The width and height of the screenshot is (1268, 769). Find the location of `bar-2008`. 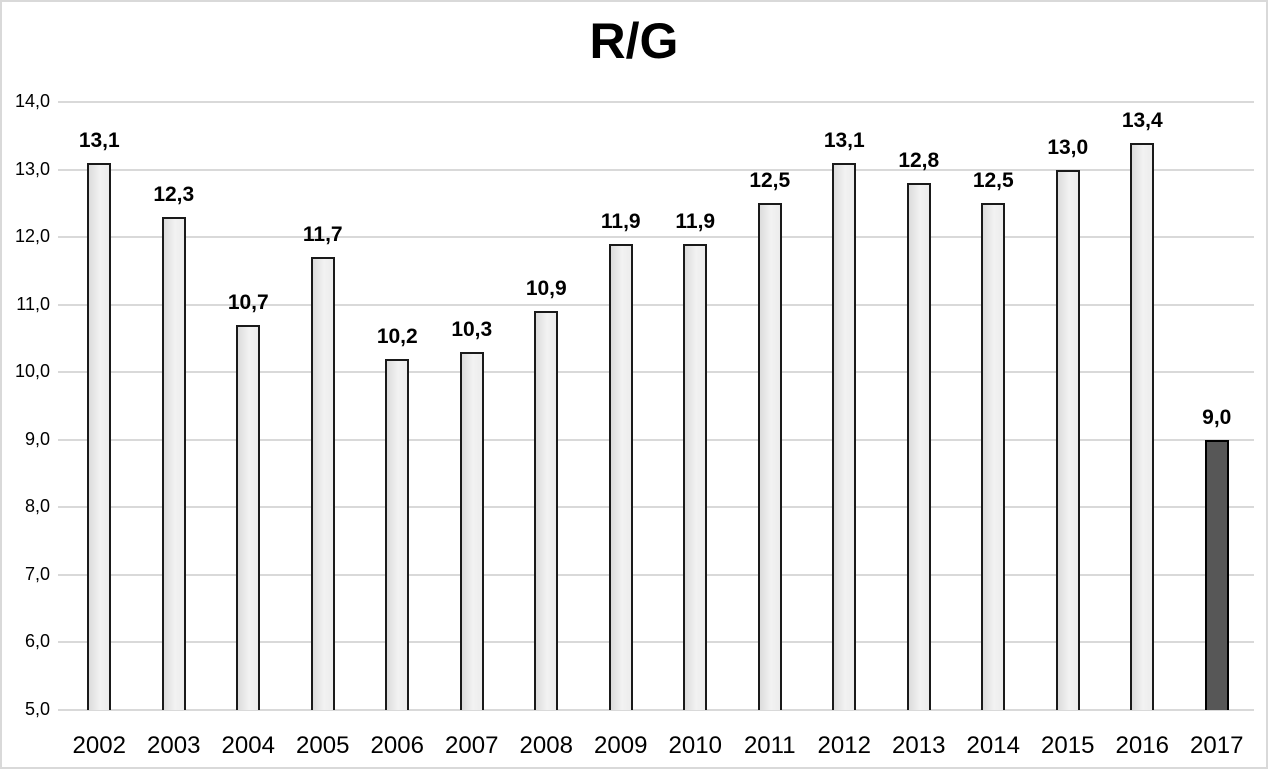

bar-2008 is located at coordinates (546, 510).